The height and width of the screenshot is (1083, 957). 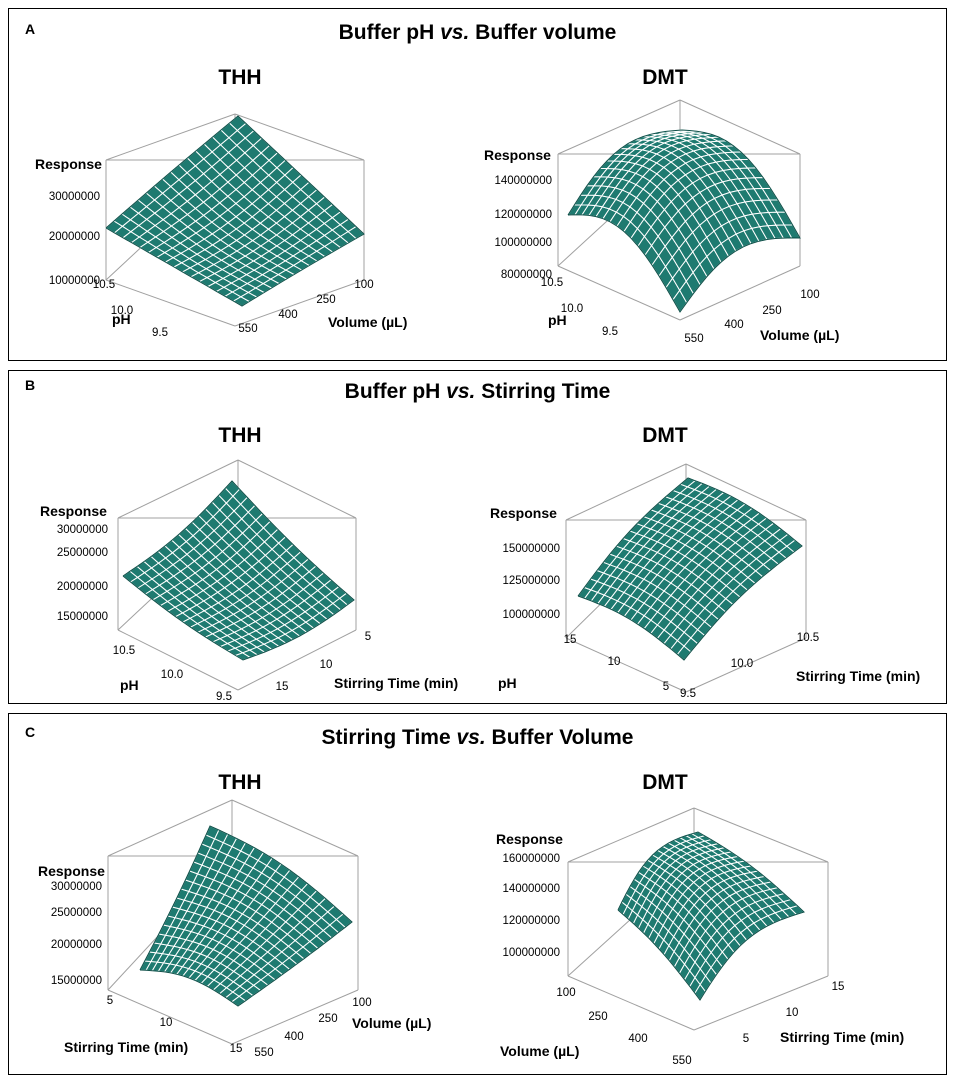 I want to click on z-tick-label: 125000000, so click(x=531, y=581).